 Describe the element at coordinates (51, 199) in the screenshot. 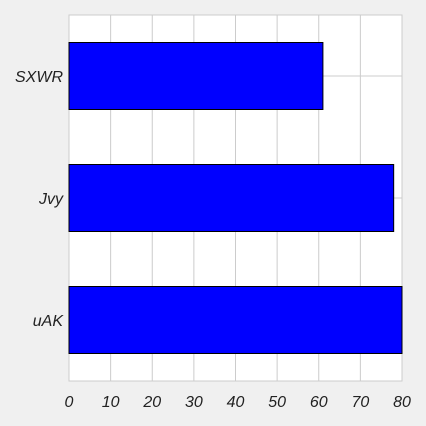

I see `y-tick-label-1: Jvy` at that location.